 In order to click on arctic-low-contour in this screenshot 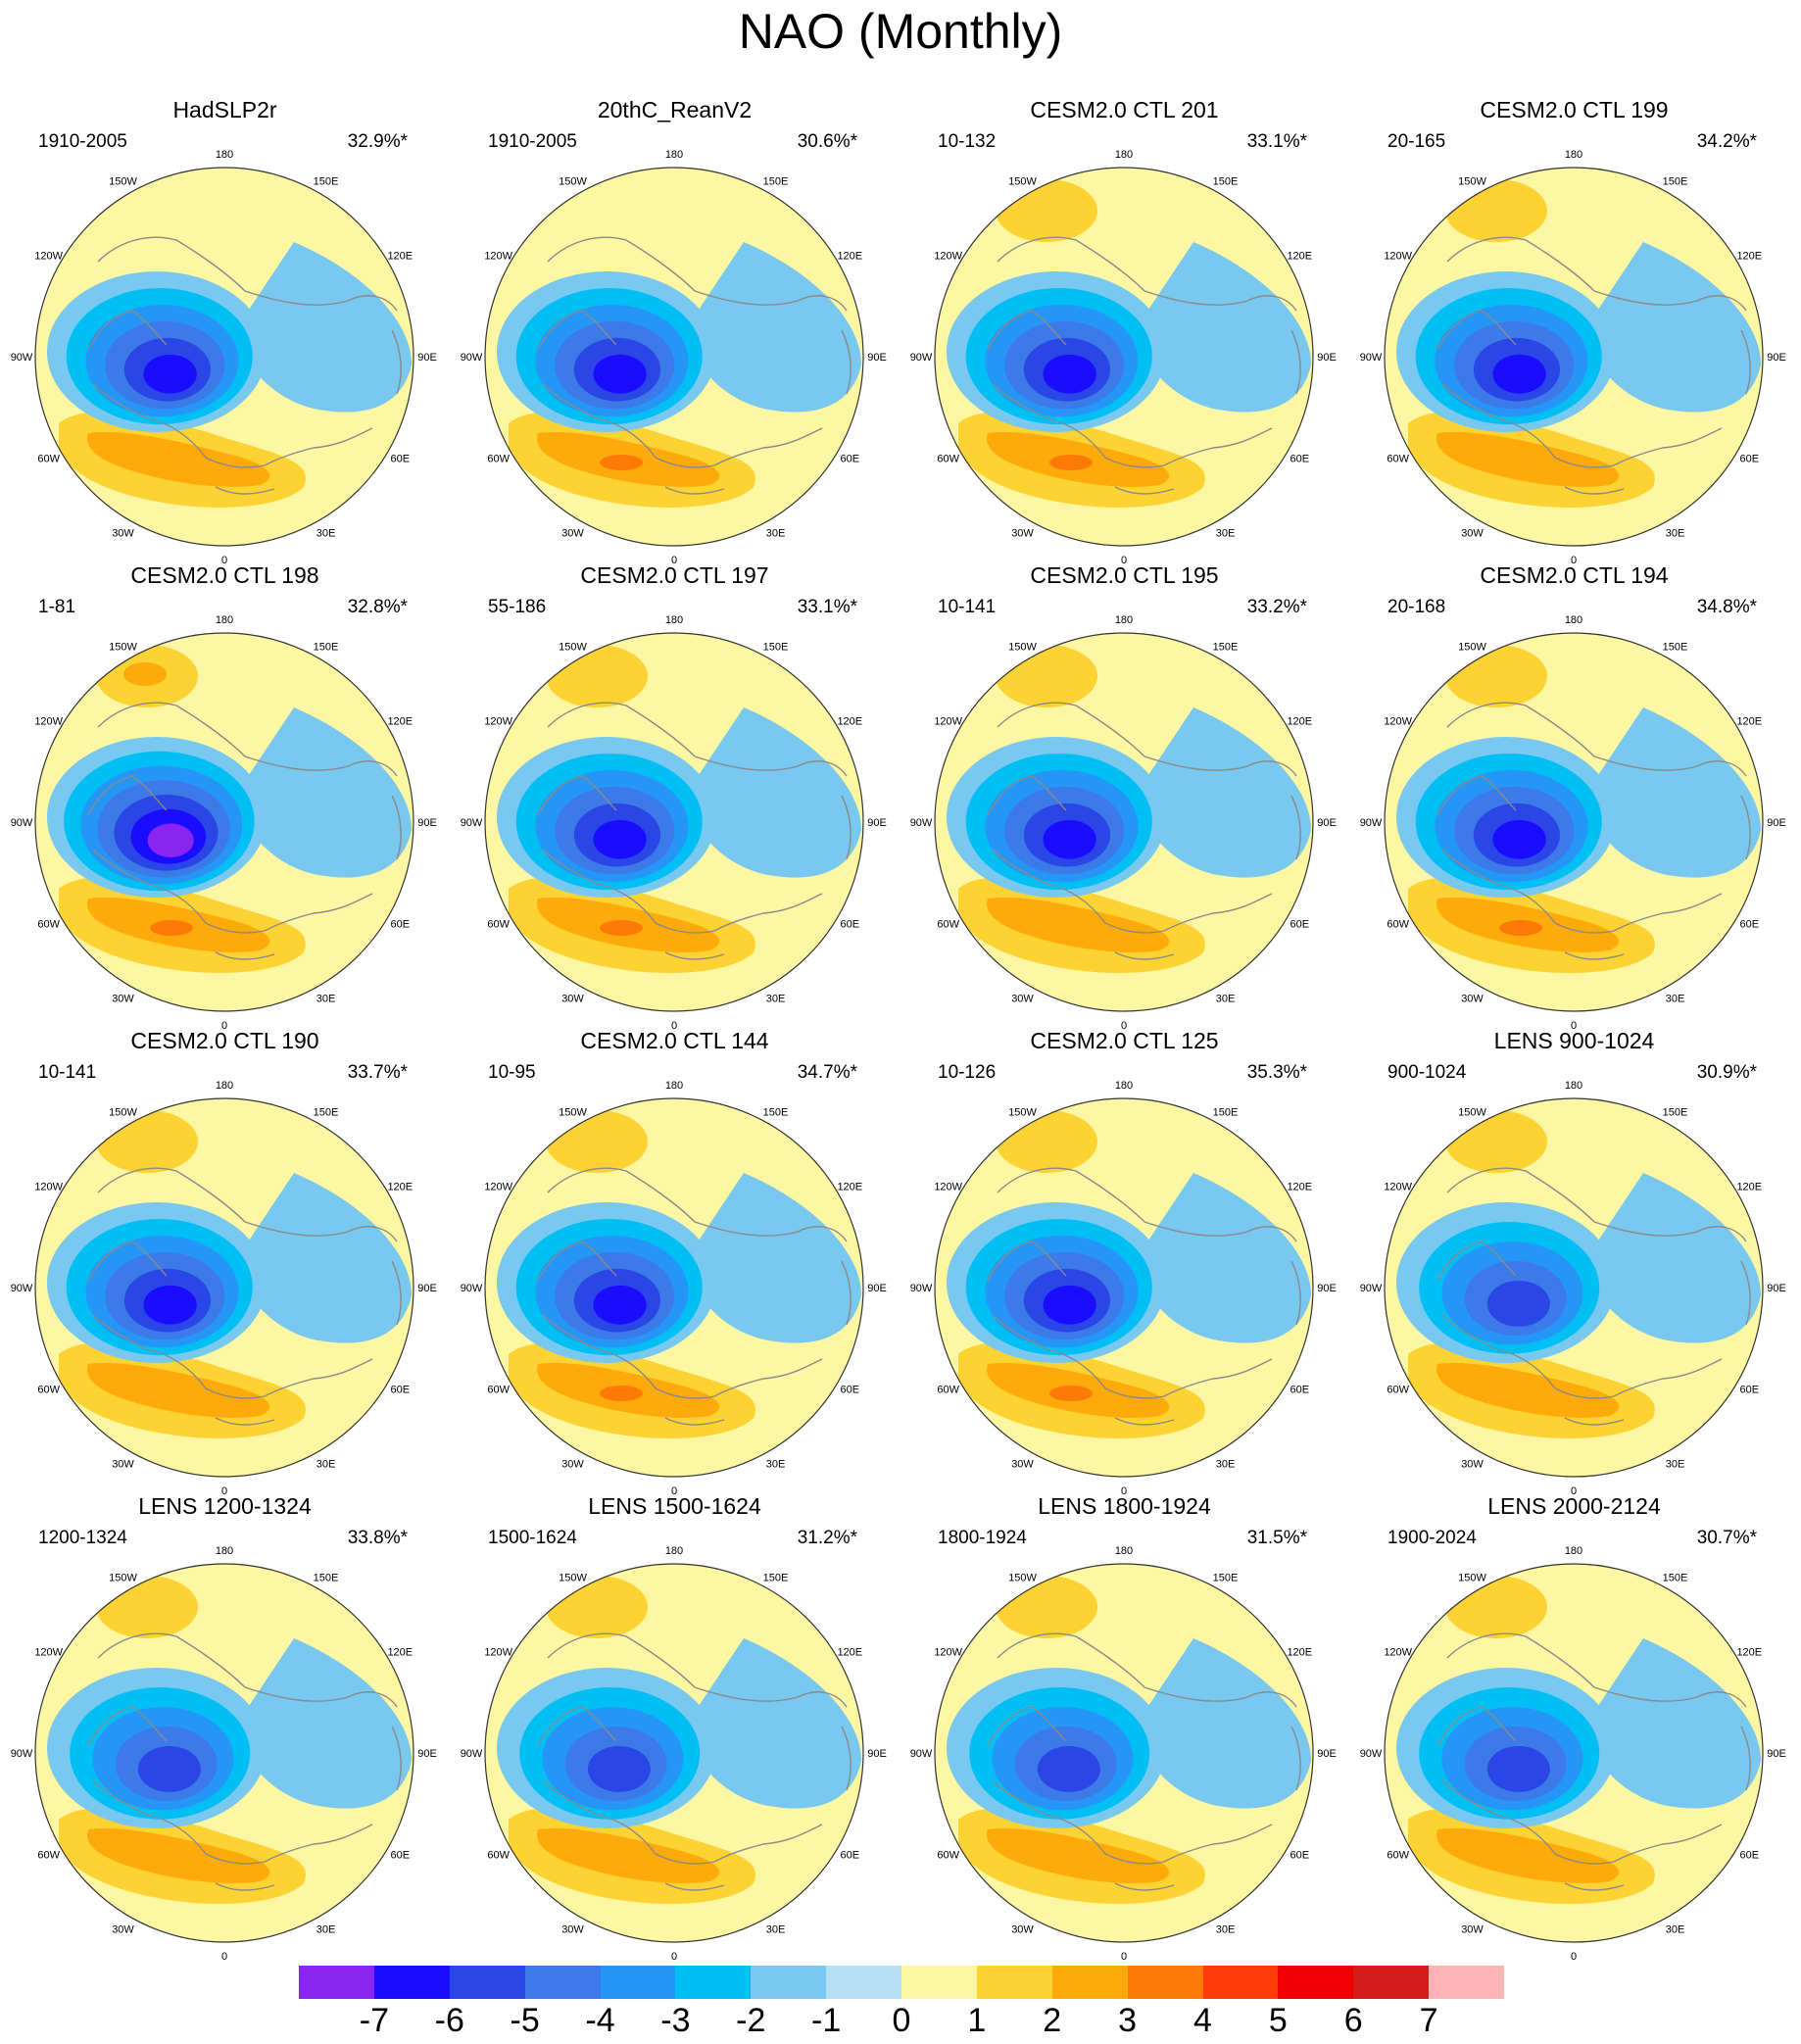, I will do `click(1519, 374)`.